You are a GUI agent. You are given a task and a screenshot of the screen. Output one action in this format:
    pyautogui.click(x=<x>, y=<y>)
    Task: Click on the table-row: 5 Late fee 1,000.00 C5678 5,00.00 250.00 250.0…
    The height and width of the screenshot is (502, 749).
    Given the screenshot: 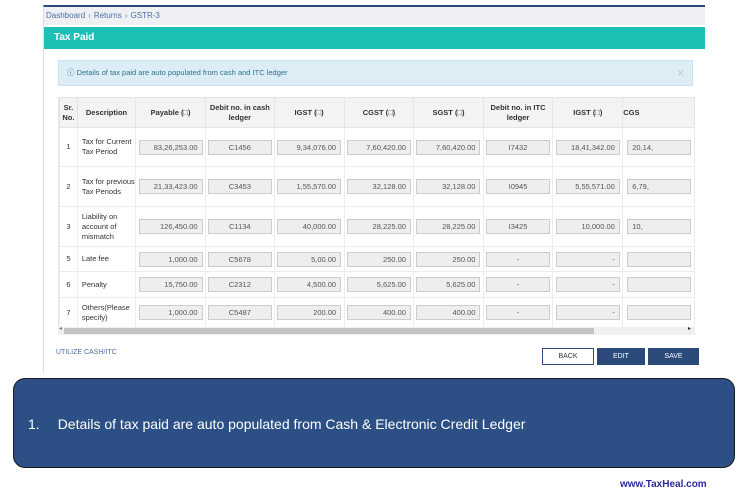 What is the action you would take?
    pyautogui.click(x=377, y=259)
    